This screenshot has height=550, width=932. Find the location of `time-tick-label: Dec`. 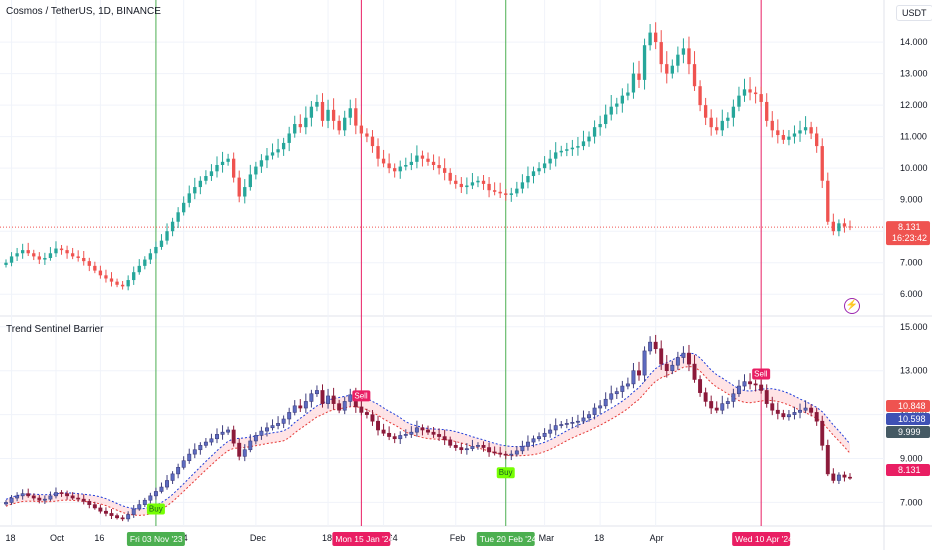

time-tick-label: Dec is located at coordinates (258, 538).